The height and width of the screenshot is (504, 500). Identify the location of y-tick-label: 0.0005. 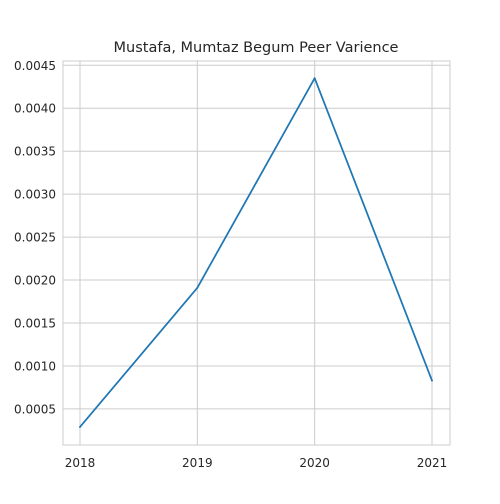
(35, 409).